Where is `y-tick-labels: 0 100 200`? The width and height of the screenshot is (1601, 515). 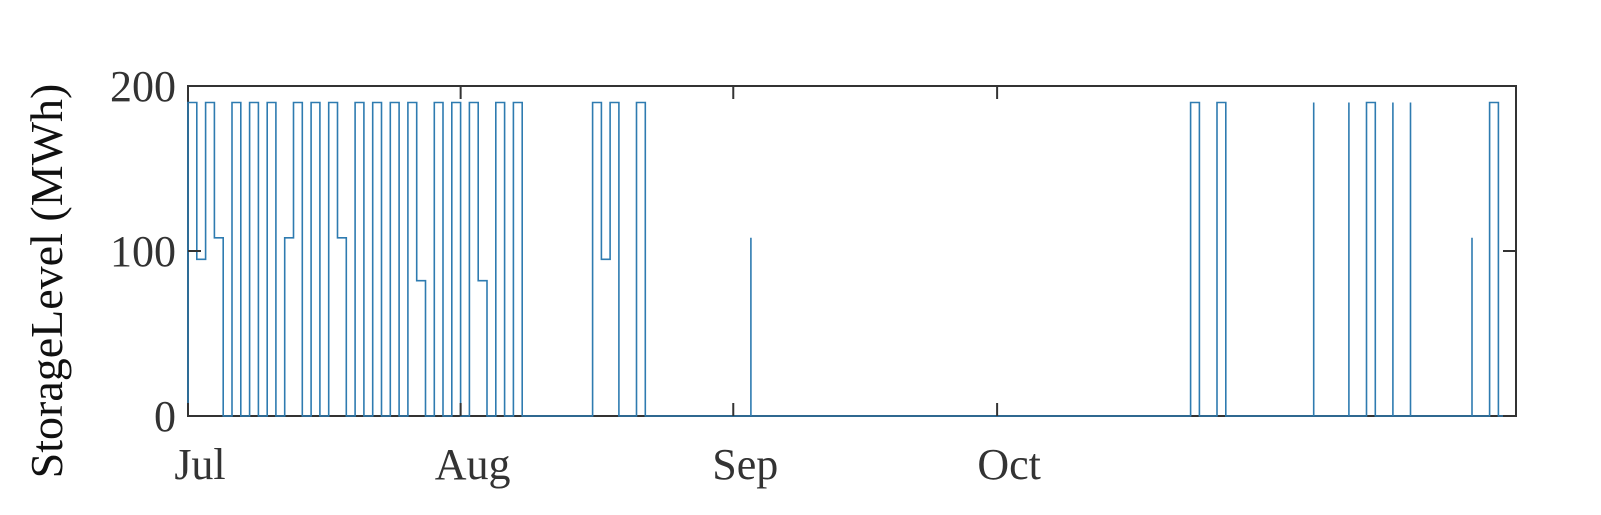 y-tick-labels: 0 100 200 is located at coordinates (143, 251).